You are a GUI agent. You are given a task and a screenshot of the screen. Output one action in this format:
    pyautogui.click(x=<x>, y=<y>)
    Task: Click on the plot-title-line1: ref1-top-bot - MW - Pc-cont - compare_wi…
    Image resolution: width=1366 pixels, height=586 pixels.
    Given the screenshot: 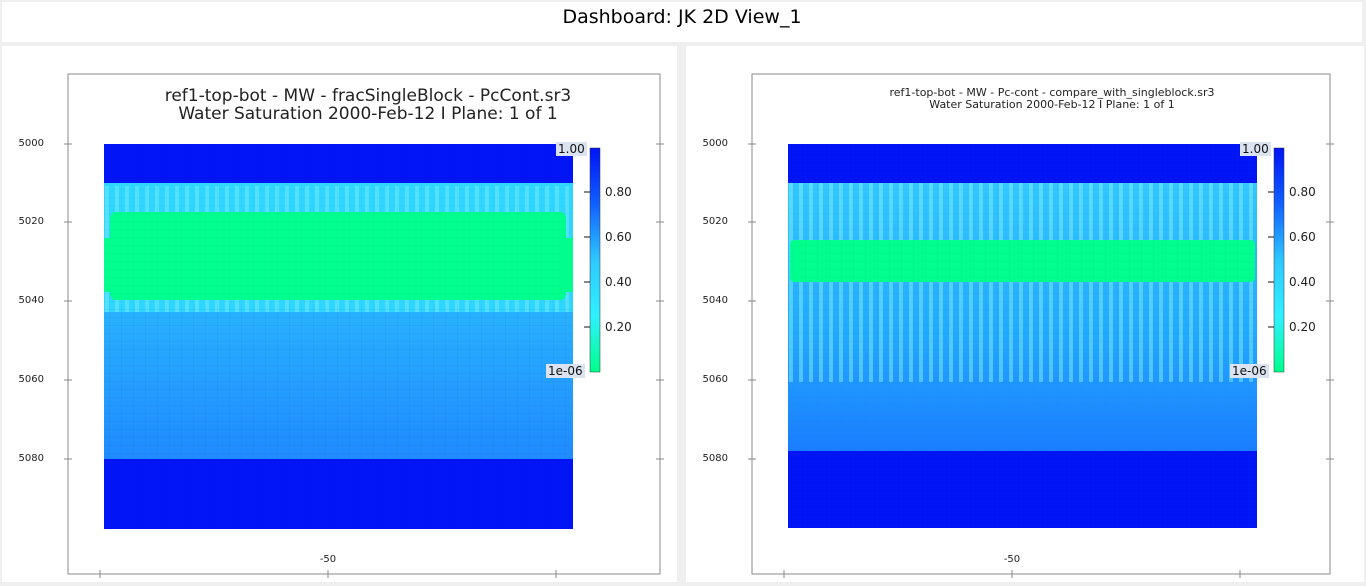 What is the action you would take?
    pyautogui.click(x=1052, y=92)
    